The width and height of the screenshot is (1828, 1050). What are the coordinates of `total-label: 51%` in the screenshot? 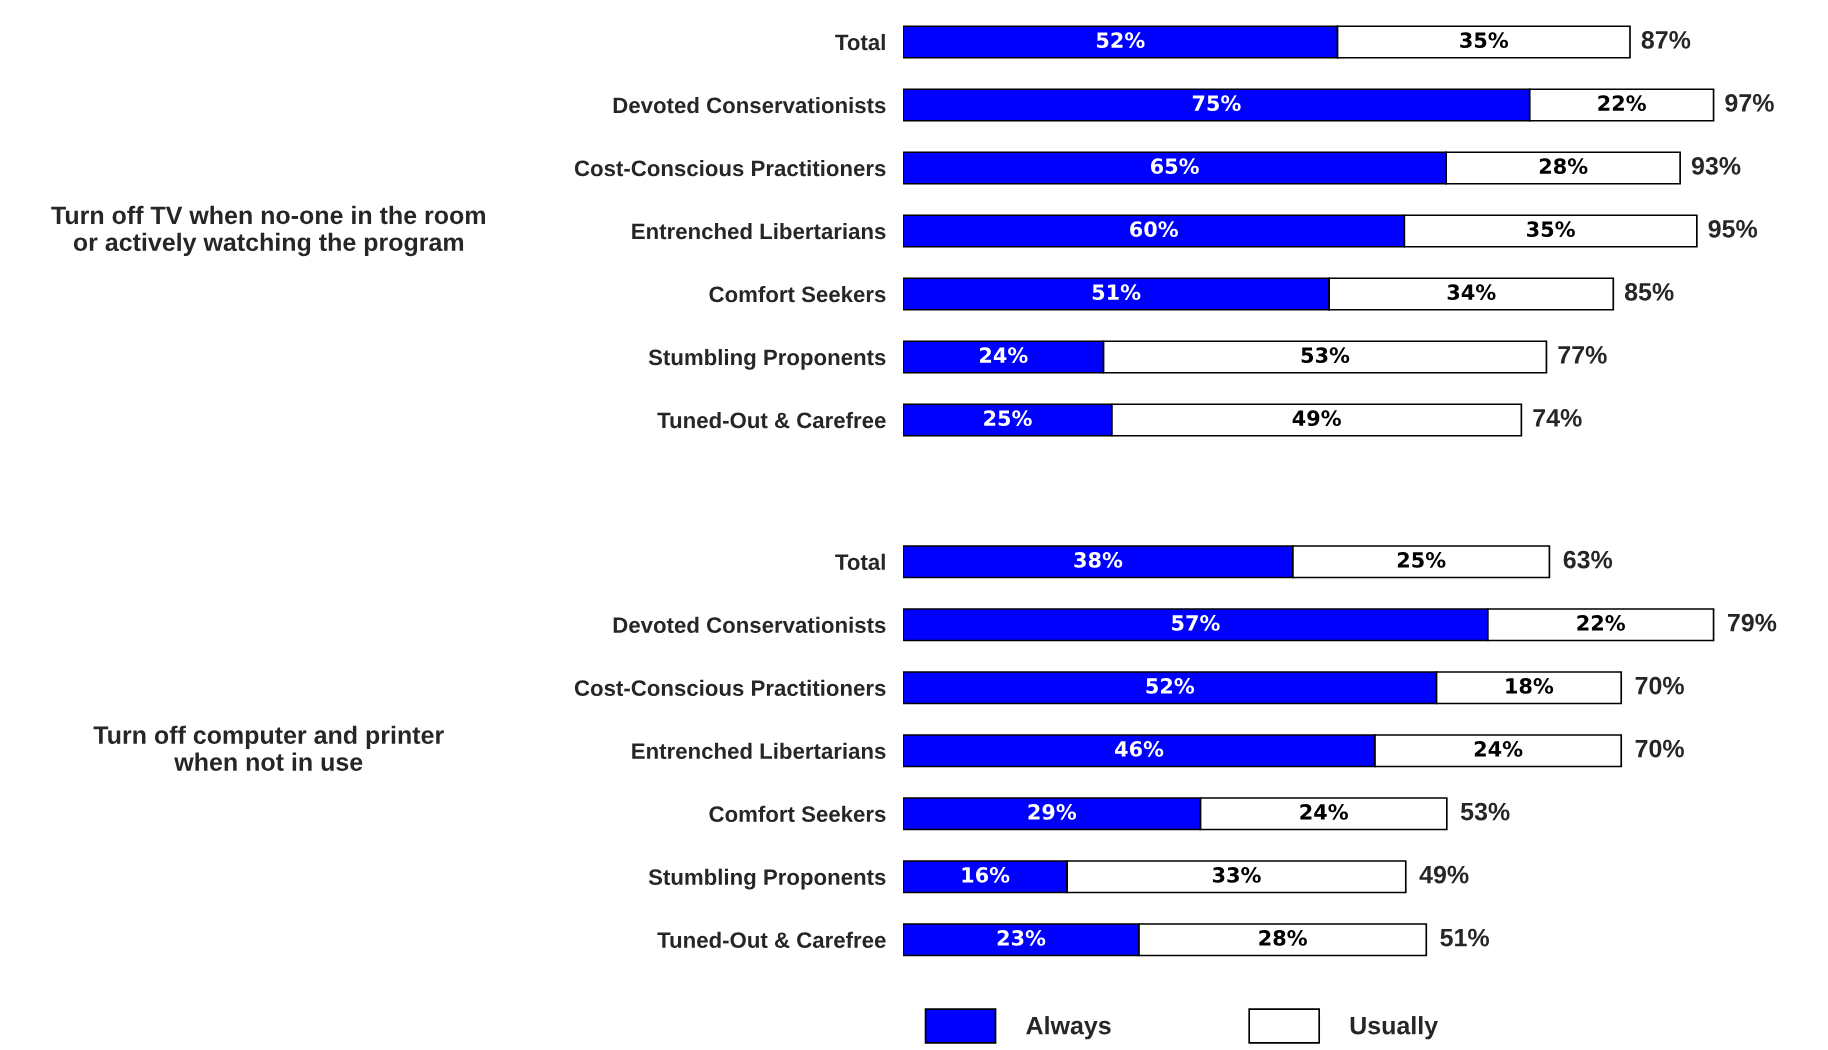 It's located at (1464, 937).